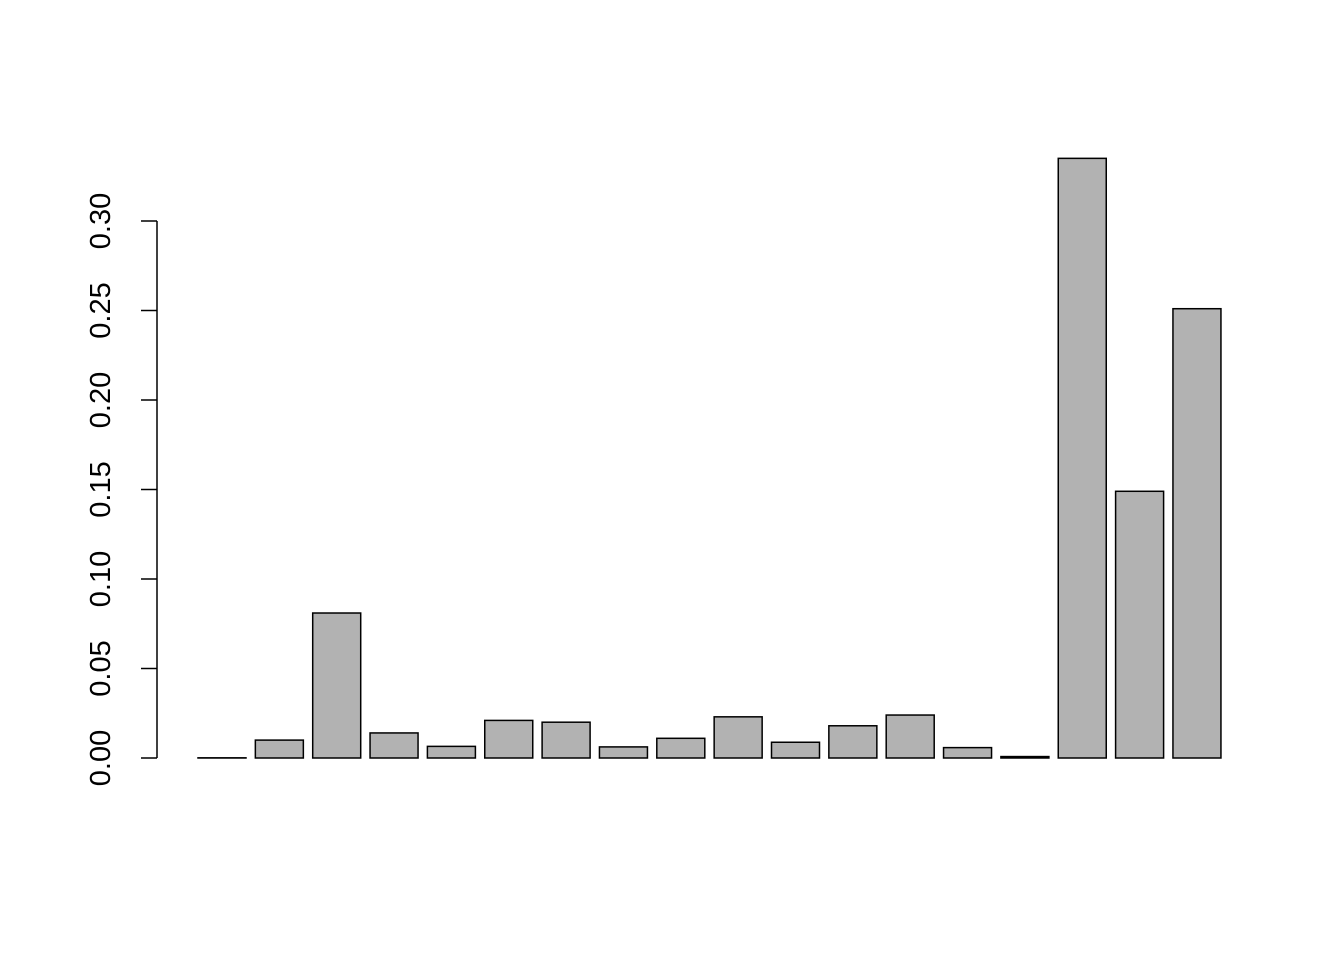  Describe the element at coordinates (101, 400) in the screenshot. I see `y-tick-label-4: 0.20` at that location.